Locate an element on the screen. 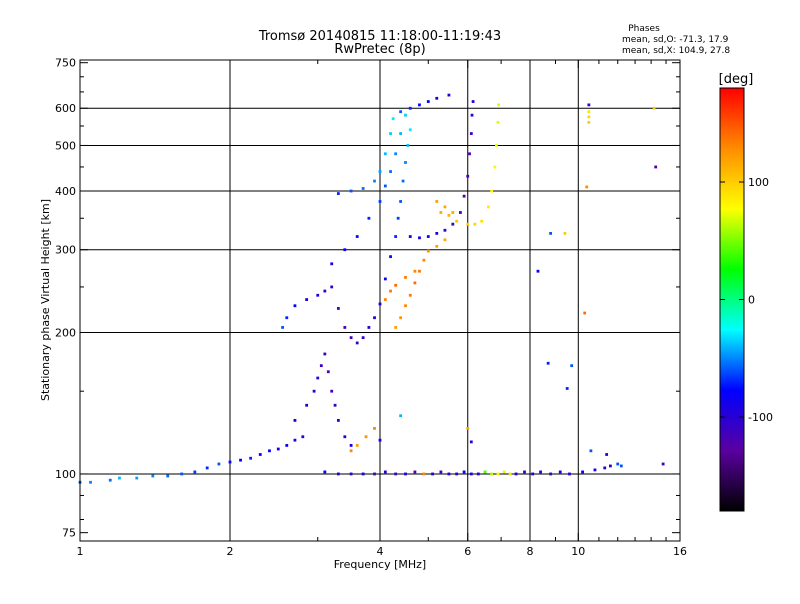 The image size is (800, 604). colorbar: [deg] 100 0 -100 is located at coordinates (746, 292).